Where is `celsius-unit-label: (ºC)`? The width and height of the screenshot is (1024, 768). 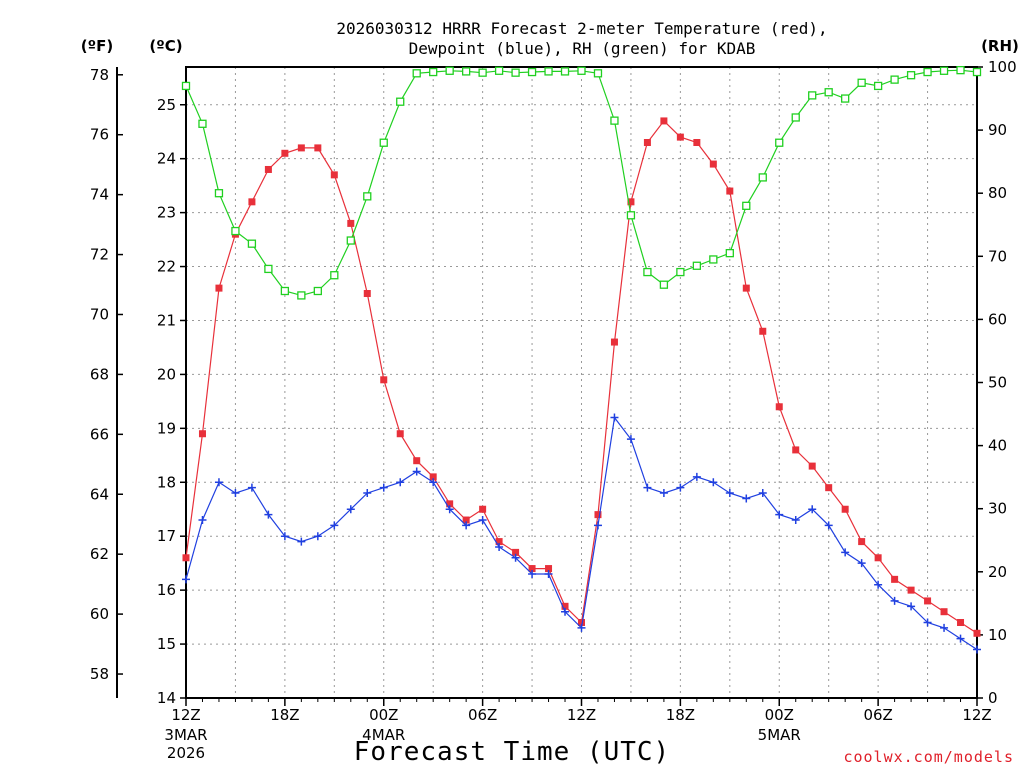 celsius-unit-label: (ºC) is located at coordinates (165, 46).